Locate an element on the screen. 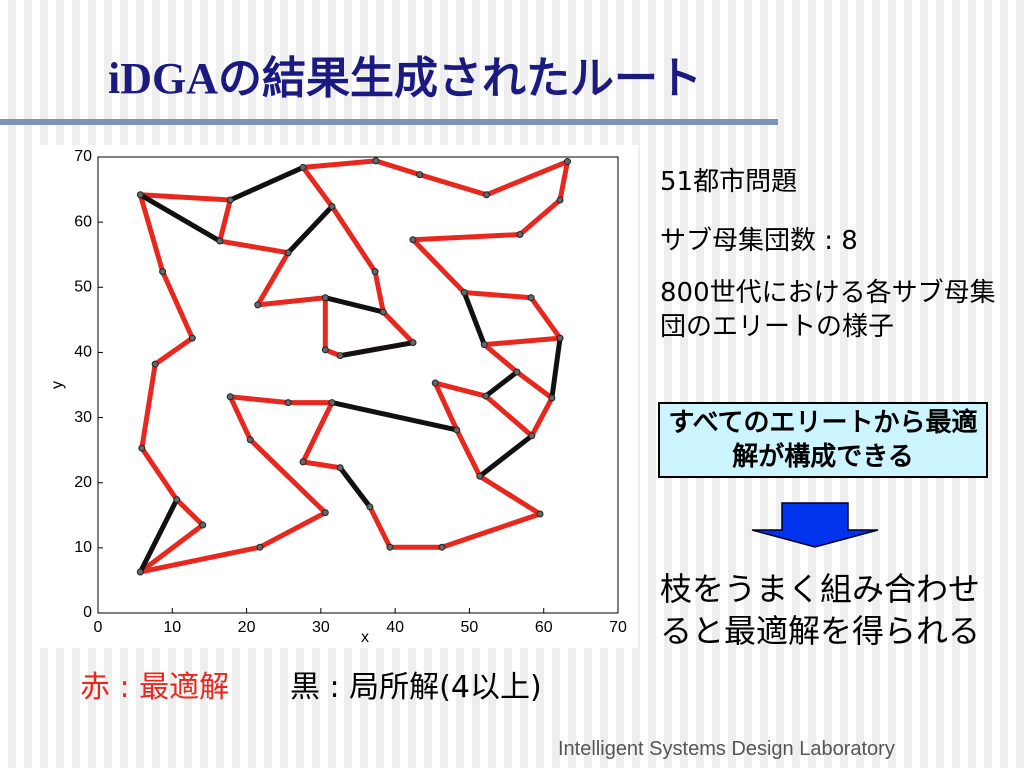  x-tick-label: 0 is located at coordinates (98, 627).